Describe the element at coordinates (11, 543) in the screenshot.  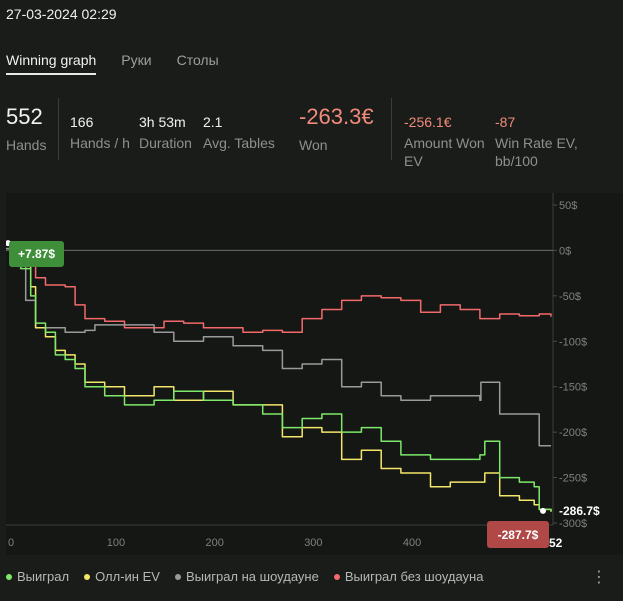
I see `x-tick-label: 0` at that location.